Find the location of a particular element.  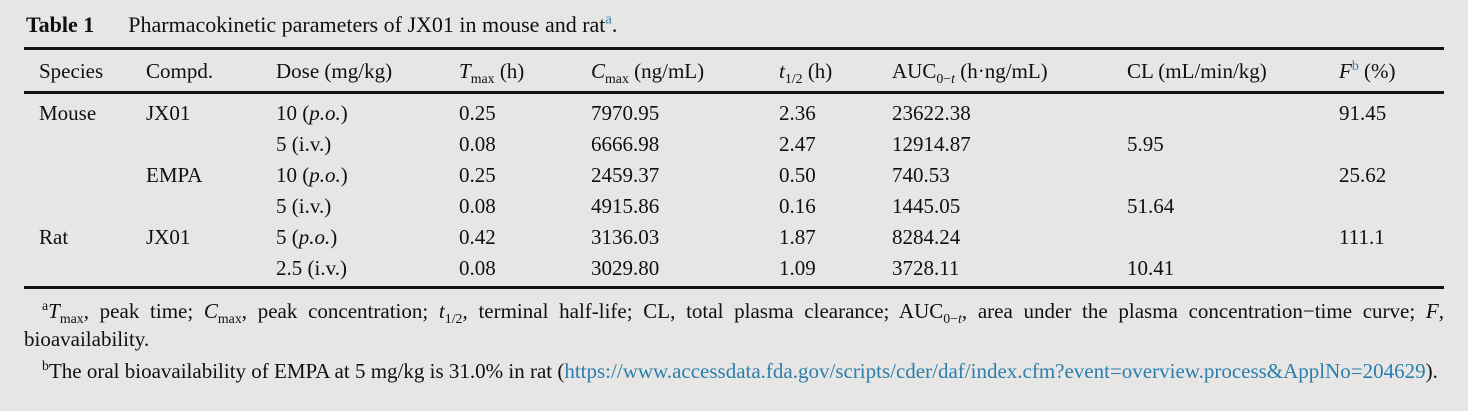

cell-auc: 12914.87 is located at coordinates (931, 144).